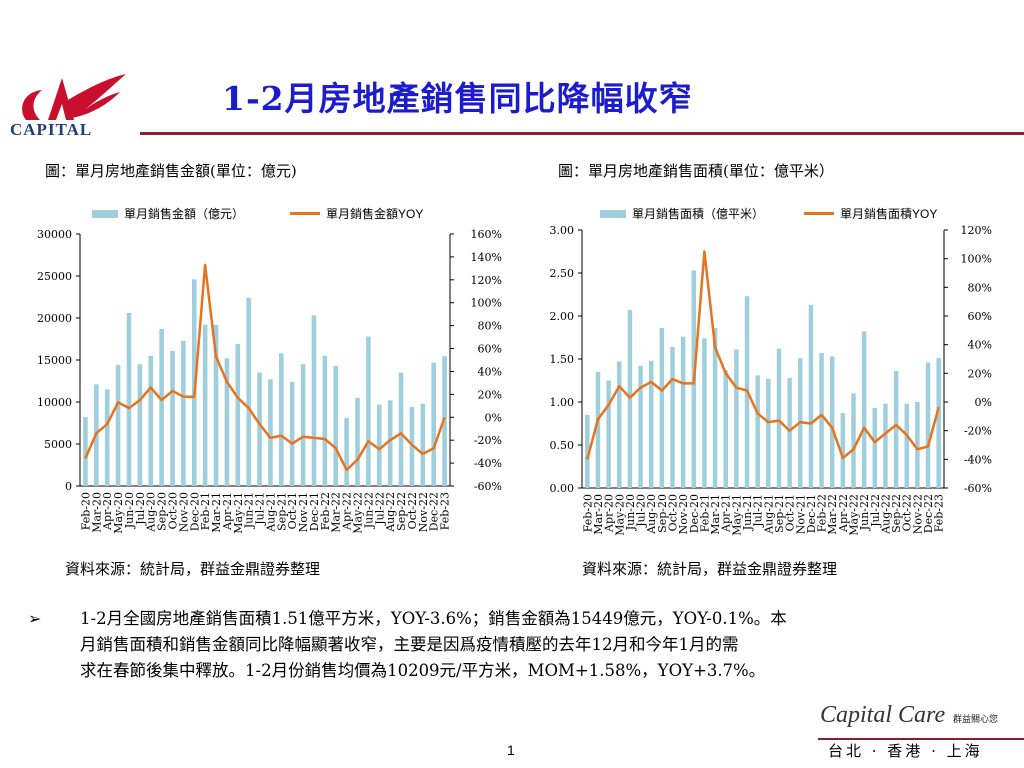 The image size is (1024, 768). Describe the element at coordinates (54, 234) in the screenshot. I see `y-left-tick-label: 30000` at that location.